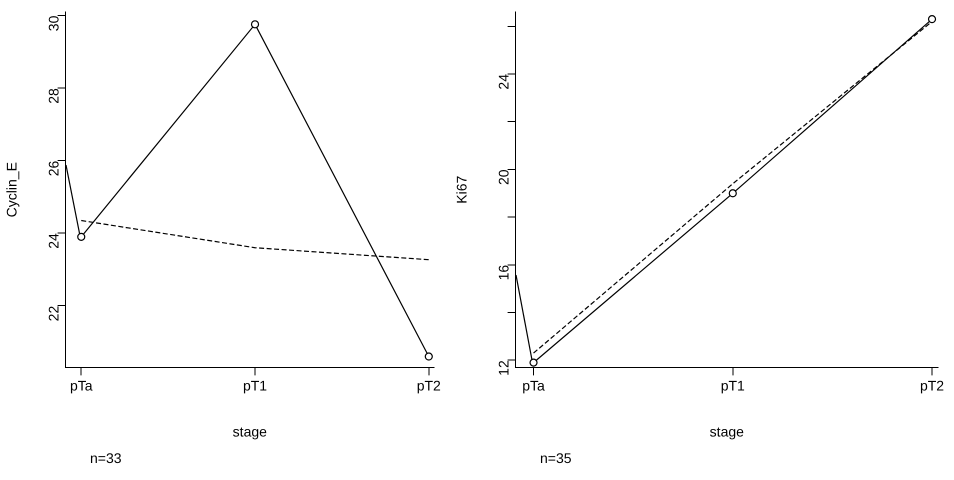 The width and height of the screenshot is (954, 480). Describe the element at coordinates (53, 96) in the screenshot. I see `y-tick-label: 28` at that location.